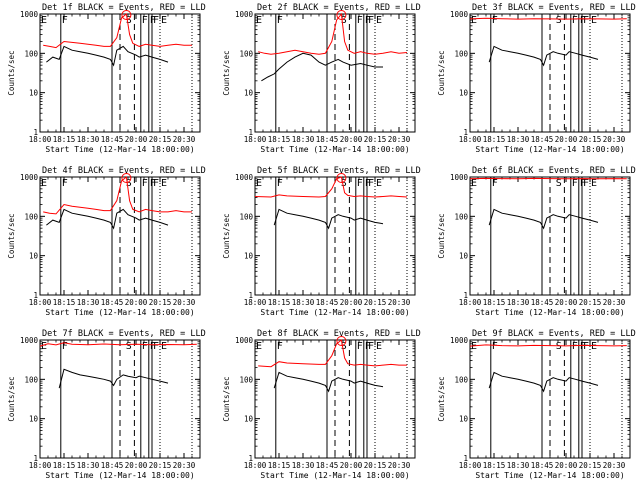  What do you see at coordinates (554, 8) in the screenshot?
I see `panel-title: Det 3f BLACK = Events, RED = LLD` at bounding box center [554, 8].